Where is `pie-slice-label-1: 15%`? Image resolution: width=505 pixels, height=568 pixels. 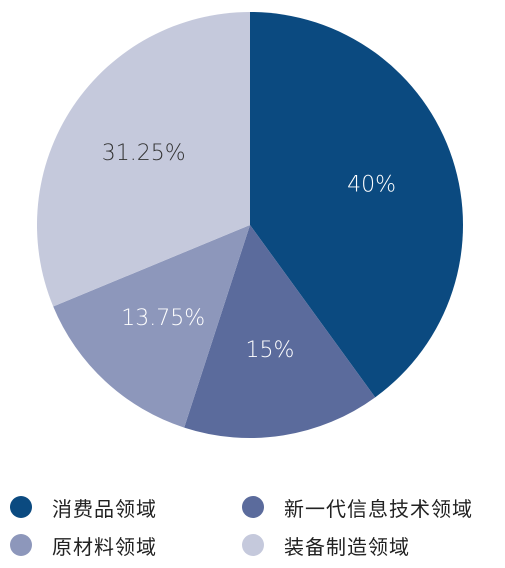
pie-slice-label-1: 15% is located at coordinates (270, 350).